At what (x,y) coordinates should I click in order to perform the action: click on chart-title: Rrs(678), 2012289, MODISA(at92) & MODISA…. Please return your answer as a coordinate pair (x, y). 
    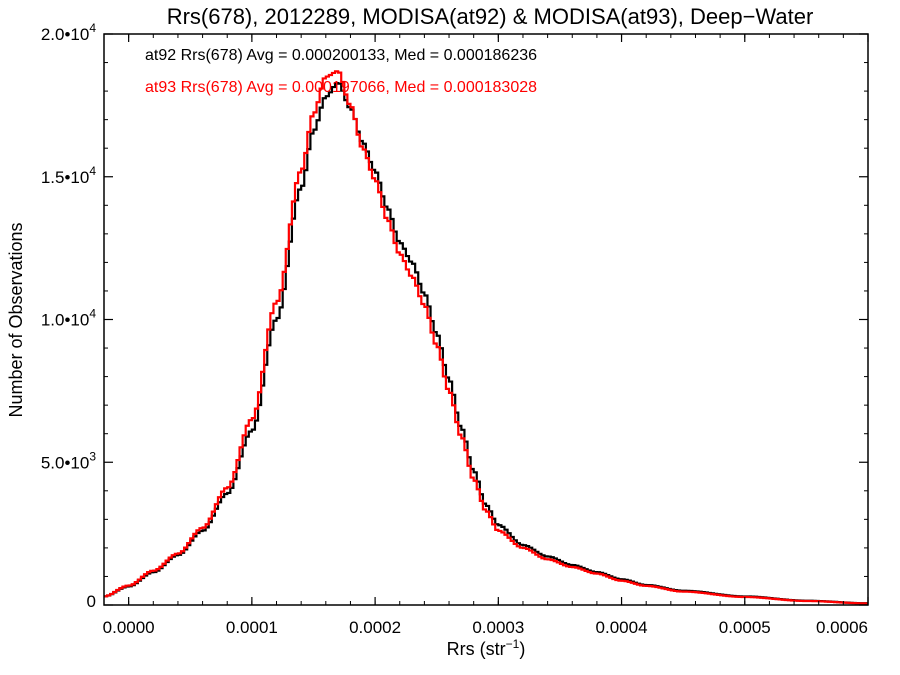
    Looking at the image, I should click on (490, 16).